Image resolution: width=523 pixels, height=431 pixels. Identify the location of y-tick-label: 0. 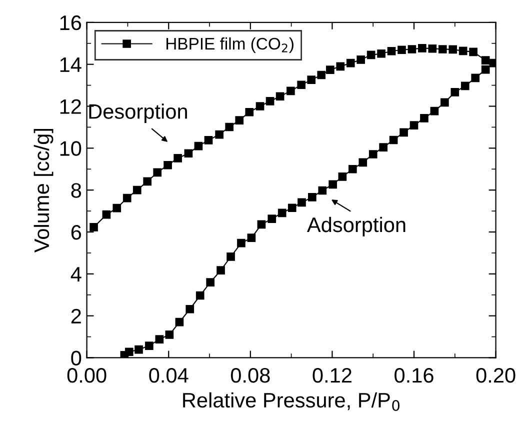
(76, 358).